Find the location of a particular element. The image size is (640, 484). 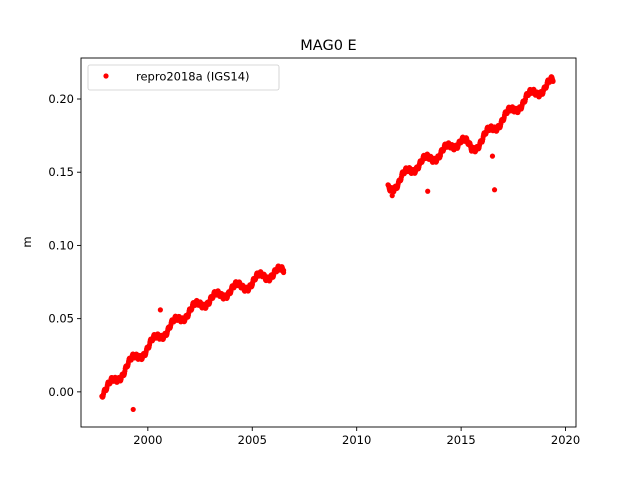

y-tick-label: 0.15 is located at coordinates (61, 172).